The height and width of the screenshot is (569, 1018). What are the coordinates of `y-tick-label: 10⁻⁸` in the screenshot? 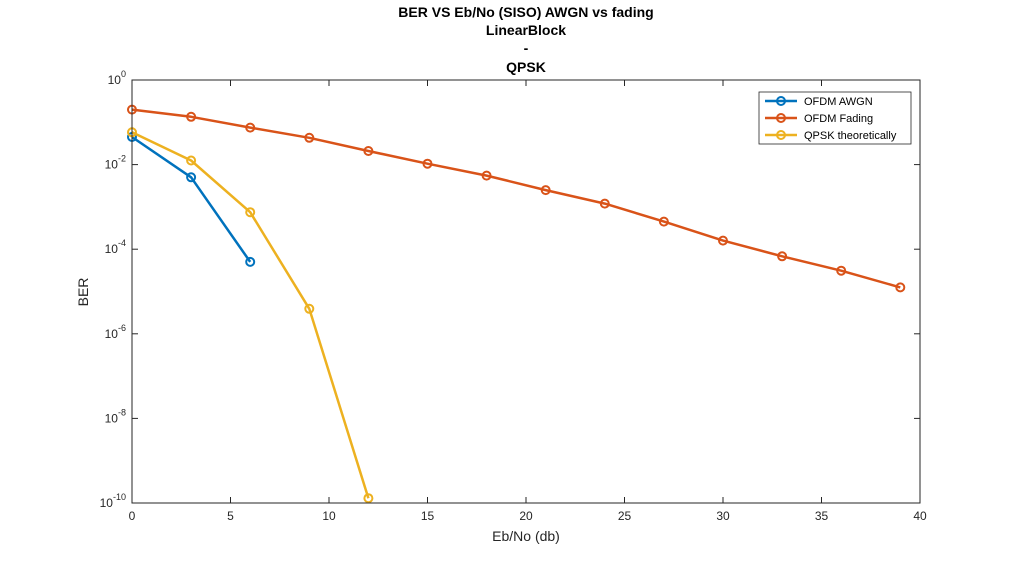 It's located at (115, 416).